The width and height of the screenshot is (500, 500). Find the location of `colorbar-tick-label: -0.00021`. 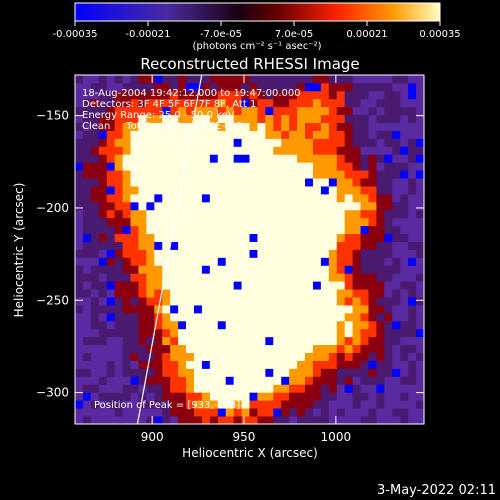

colorbar-tick-label: -0.00021 is located at coordinates (148, 34).